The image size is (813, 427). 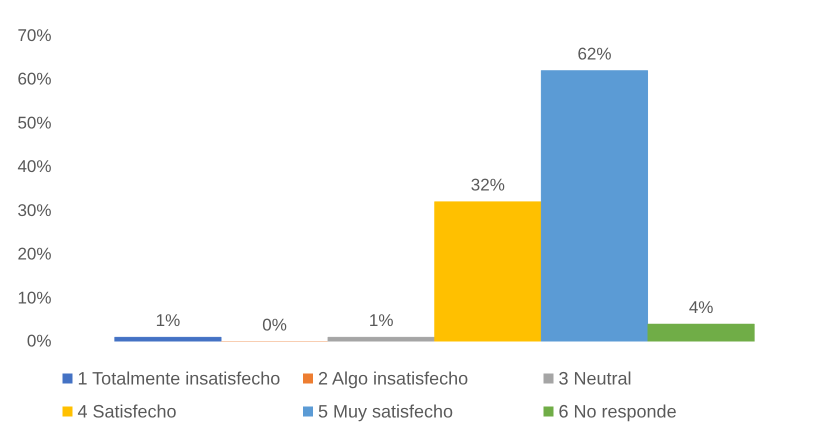 What do you see at coordinates (595, 378) in the screenshot?
I see `legend-label: 3 Neutral` at bounding box center [595, 378].